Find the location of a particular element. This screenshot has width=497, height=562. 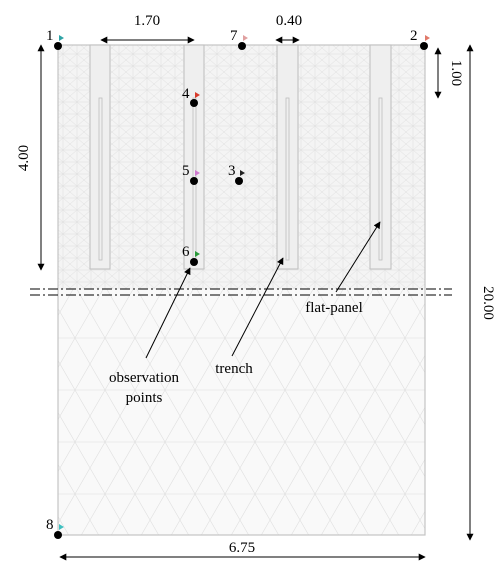

dim-top-depth: 1.00 is located at coordinates (449, 73).